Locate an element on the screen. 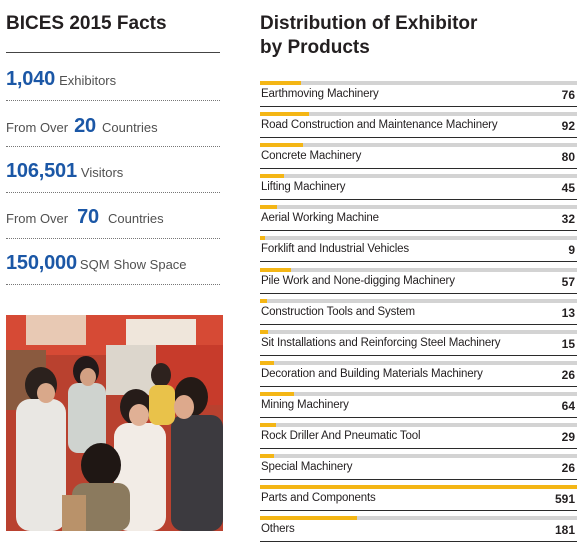 The height and width of the screenshot is (553, 586). exhibitor-countries-suffix: Countries is located at coordinates (129, 127).